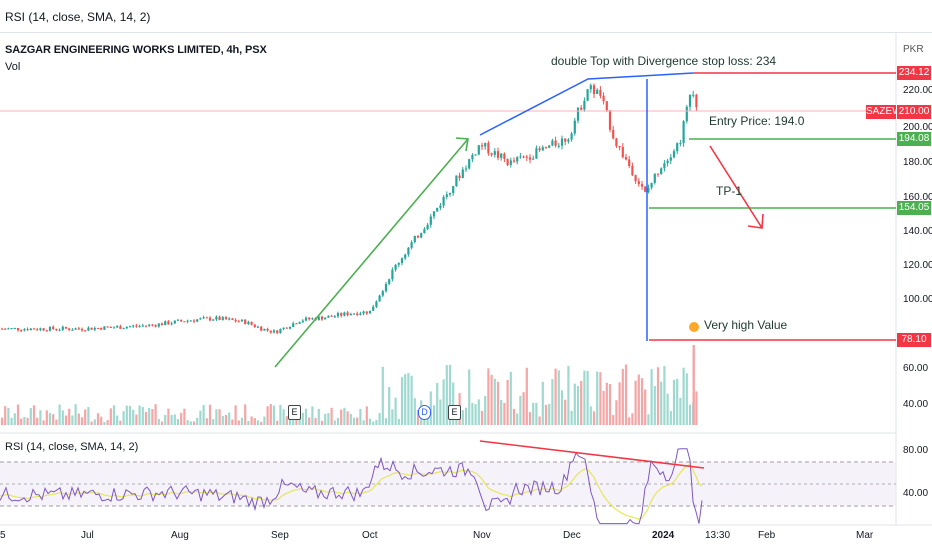  Describe the element at coordinates (917, 265) in the screenshot. I see `price-tick-label: 120.00` at that location.